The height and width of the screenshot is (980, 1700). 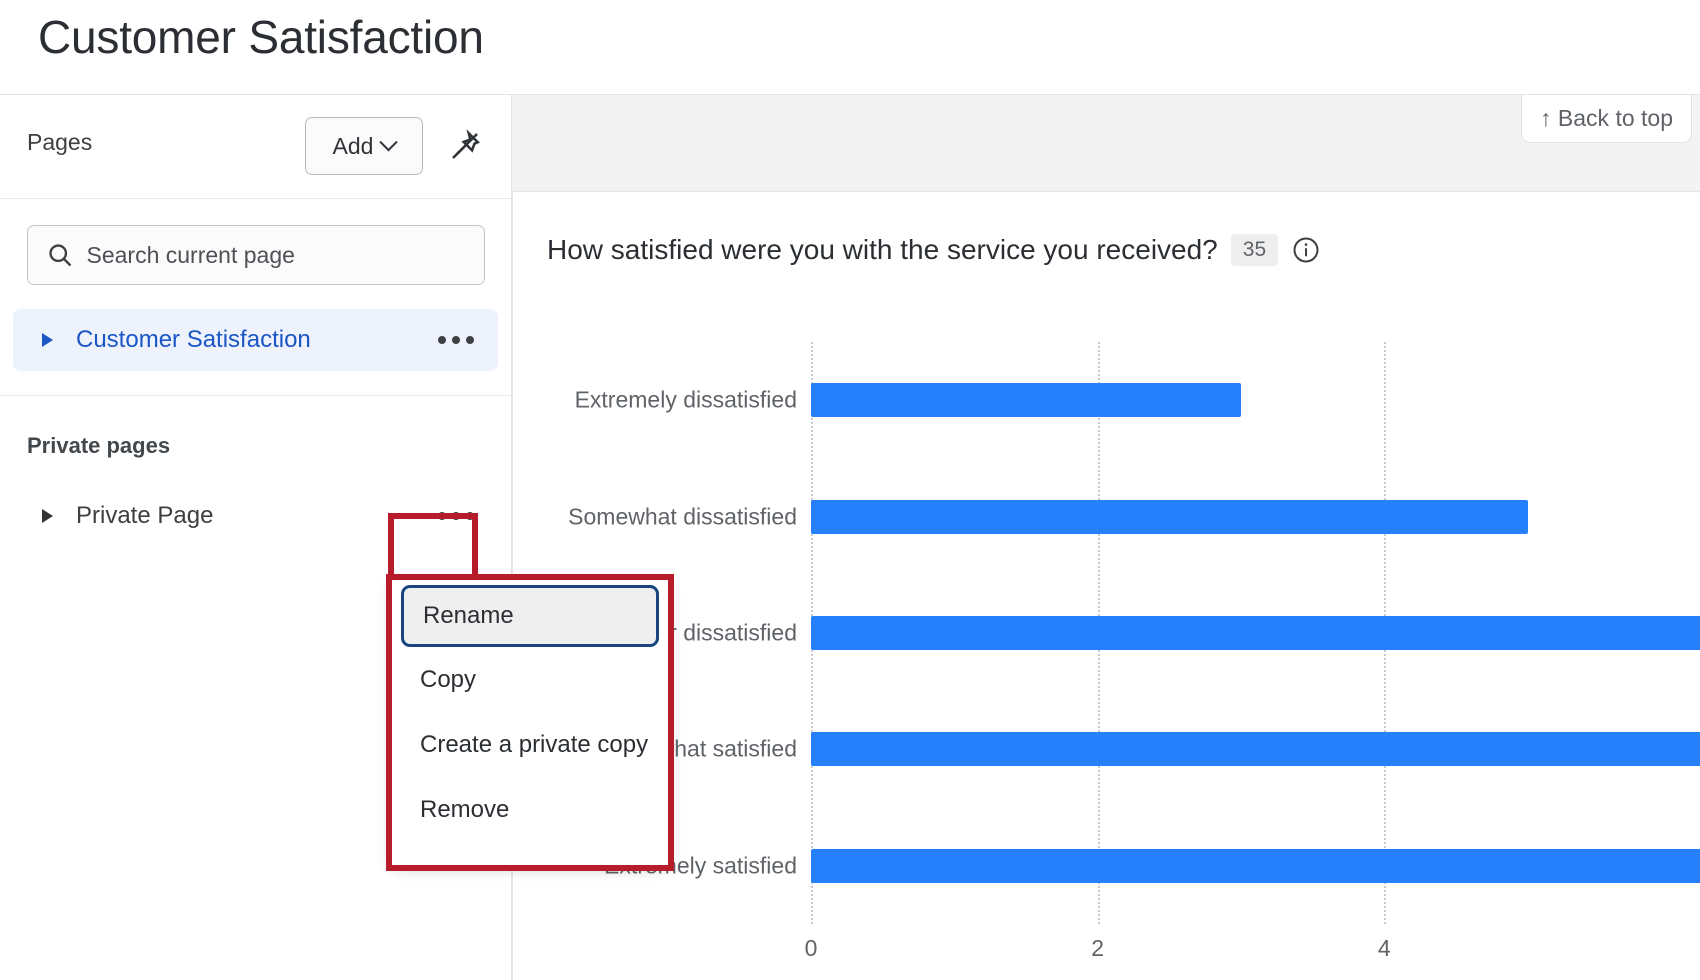 What do you see at coordinates (261, 37) in the screenshot?
I see `page-title: Customer Satisfaction` at bounding box center [261, 37].